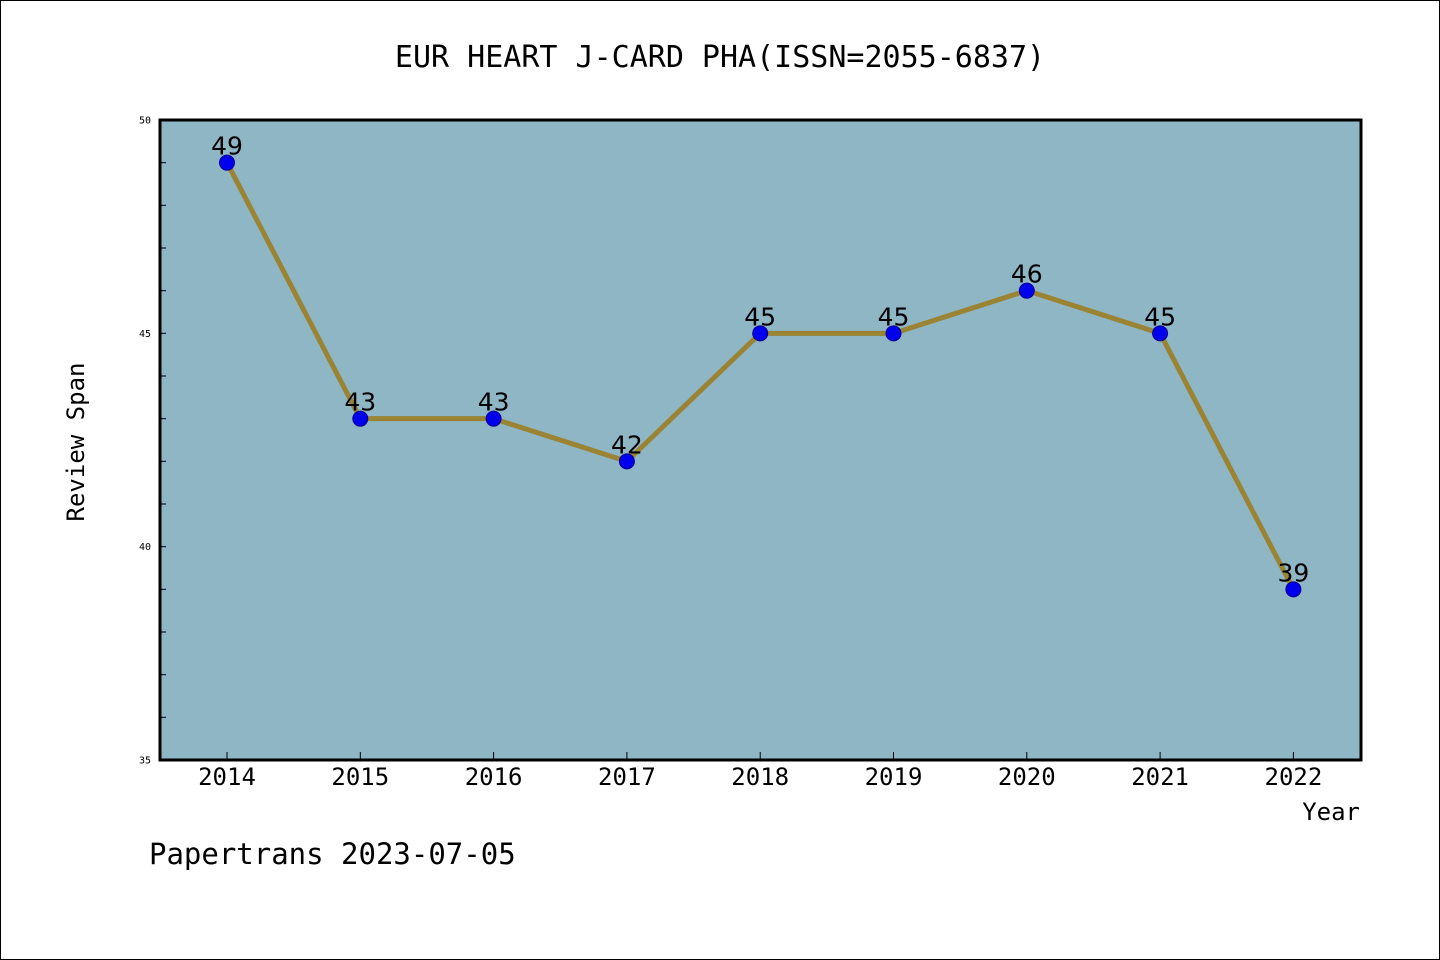  What do you see at coordinates (720, 57) in the screenshot?
I see `chart-title: EUR HEART J-CARD PHA(ISSN=2055-6837)` at bounding box center [720, 57].